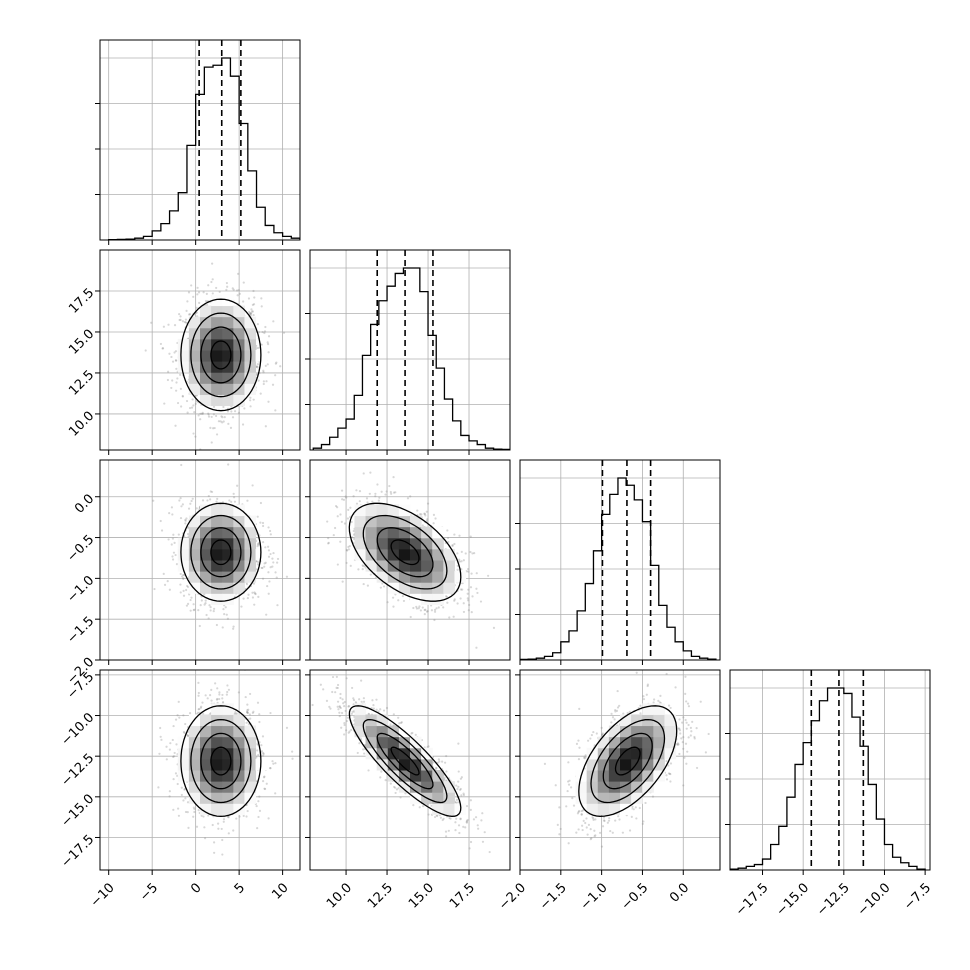  I want to click on y-tick-label: 12.5, so click(81, 383).